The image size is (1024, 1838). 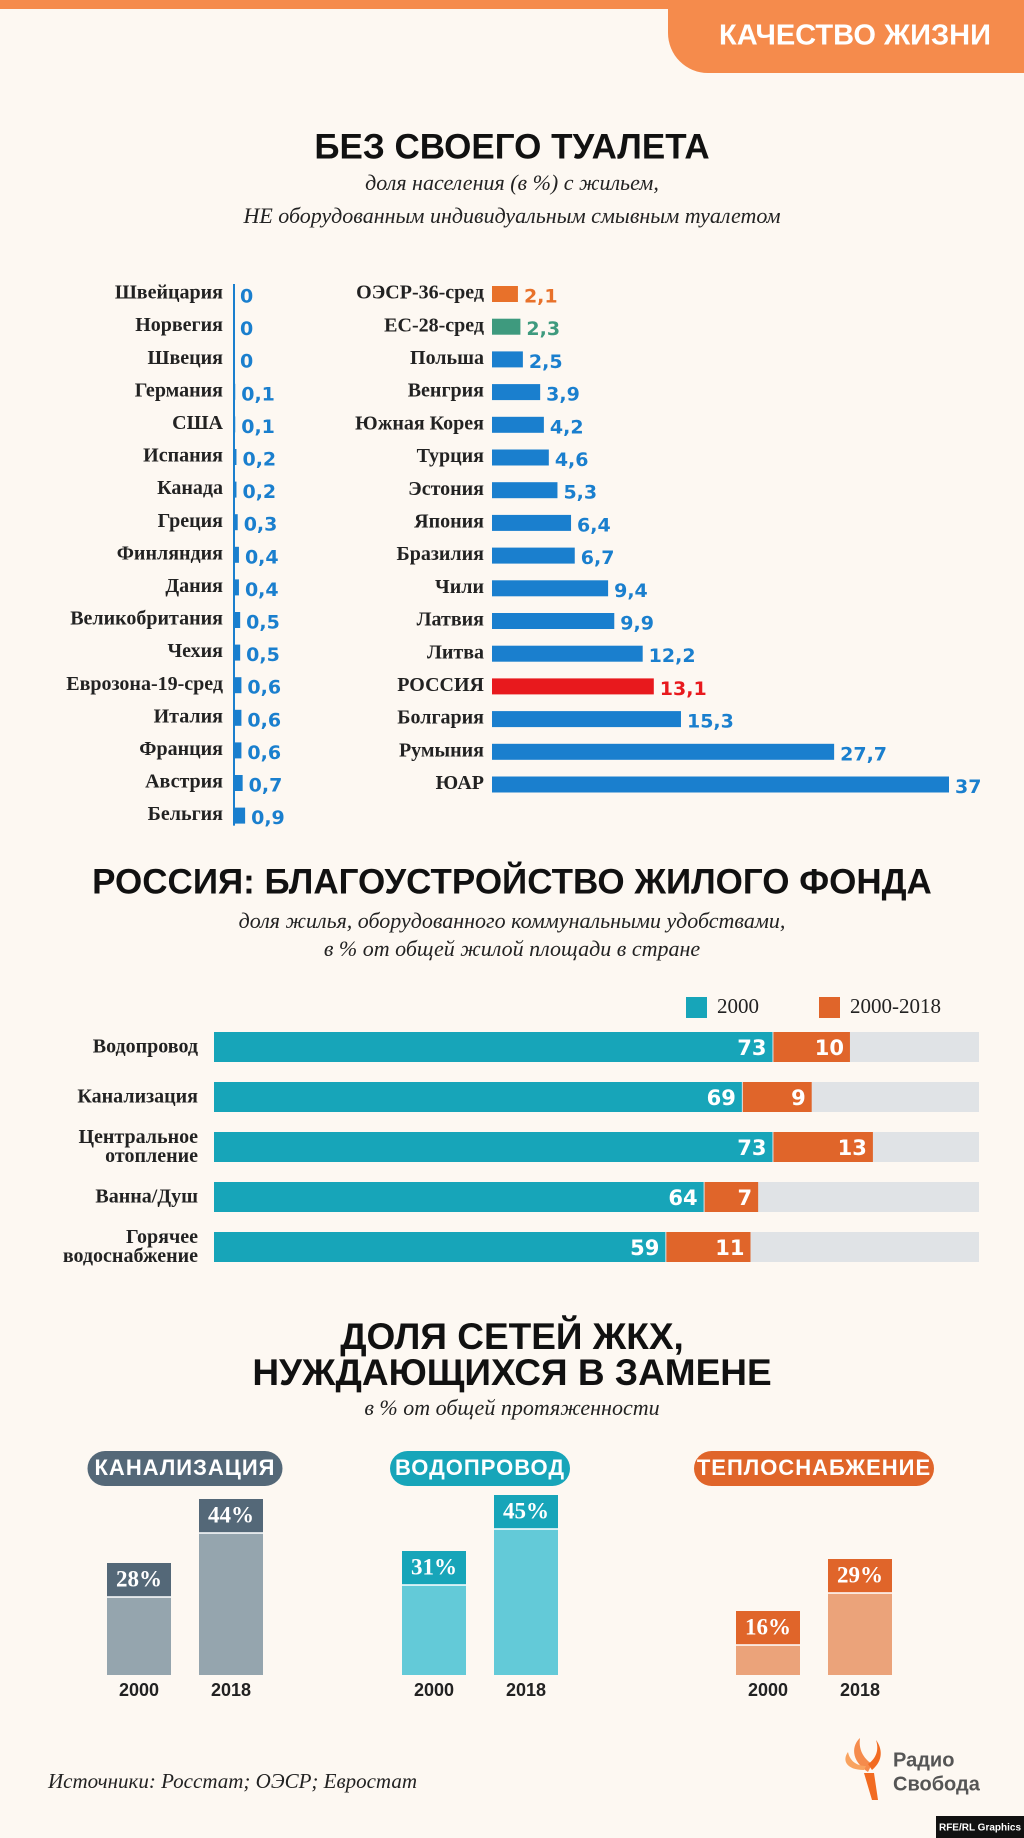 I want to click on category-label: Бразилия, so click(x=441, y=554).